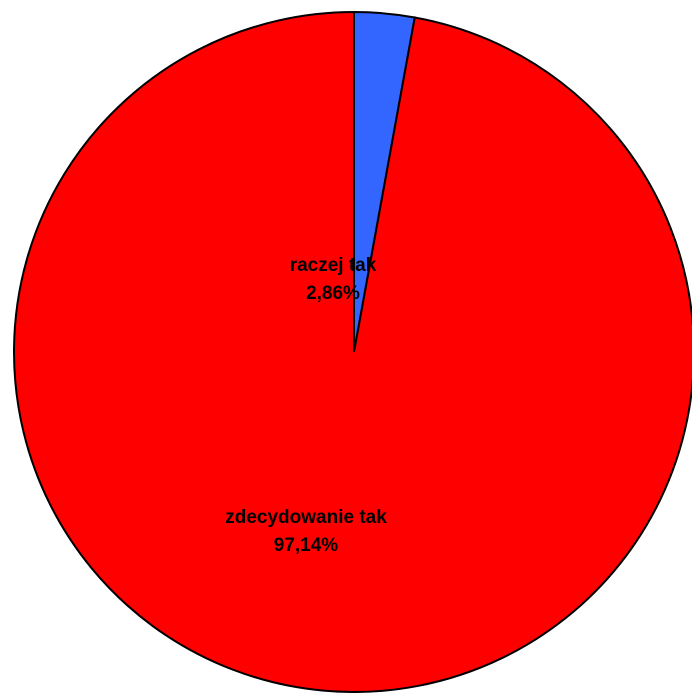  What do you see at coordinates (333, 280) in the screenshot?
I see `slice-label: raczej tak 2,86%` at bounding box center [333, 280].